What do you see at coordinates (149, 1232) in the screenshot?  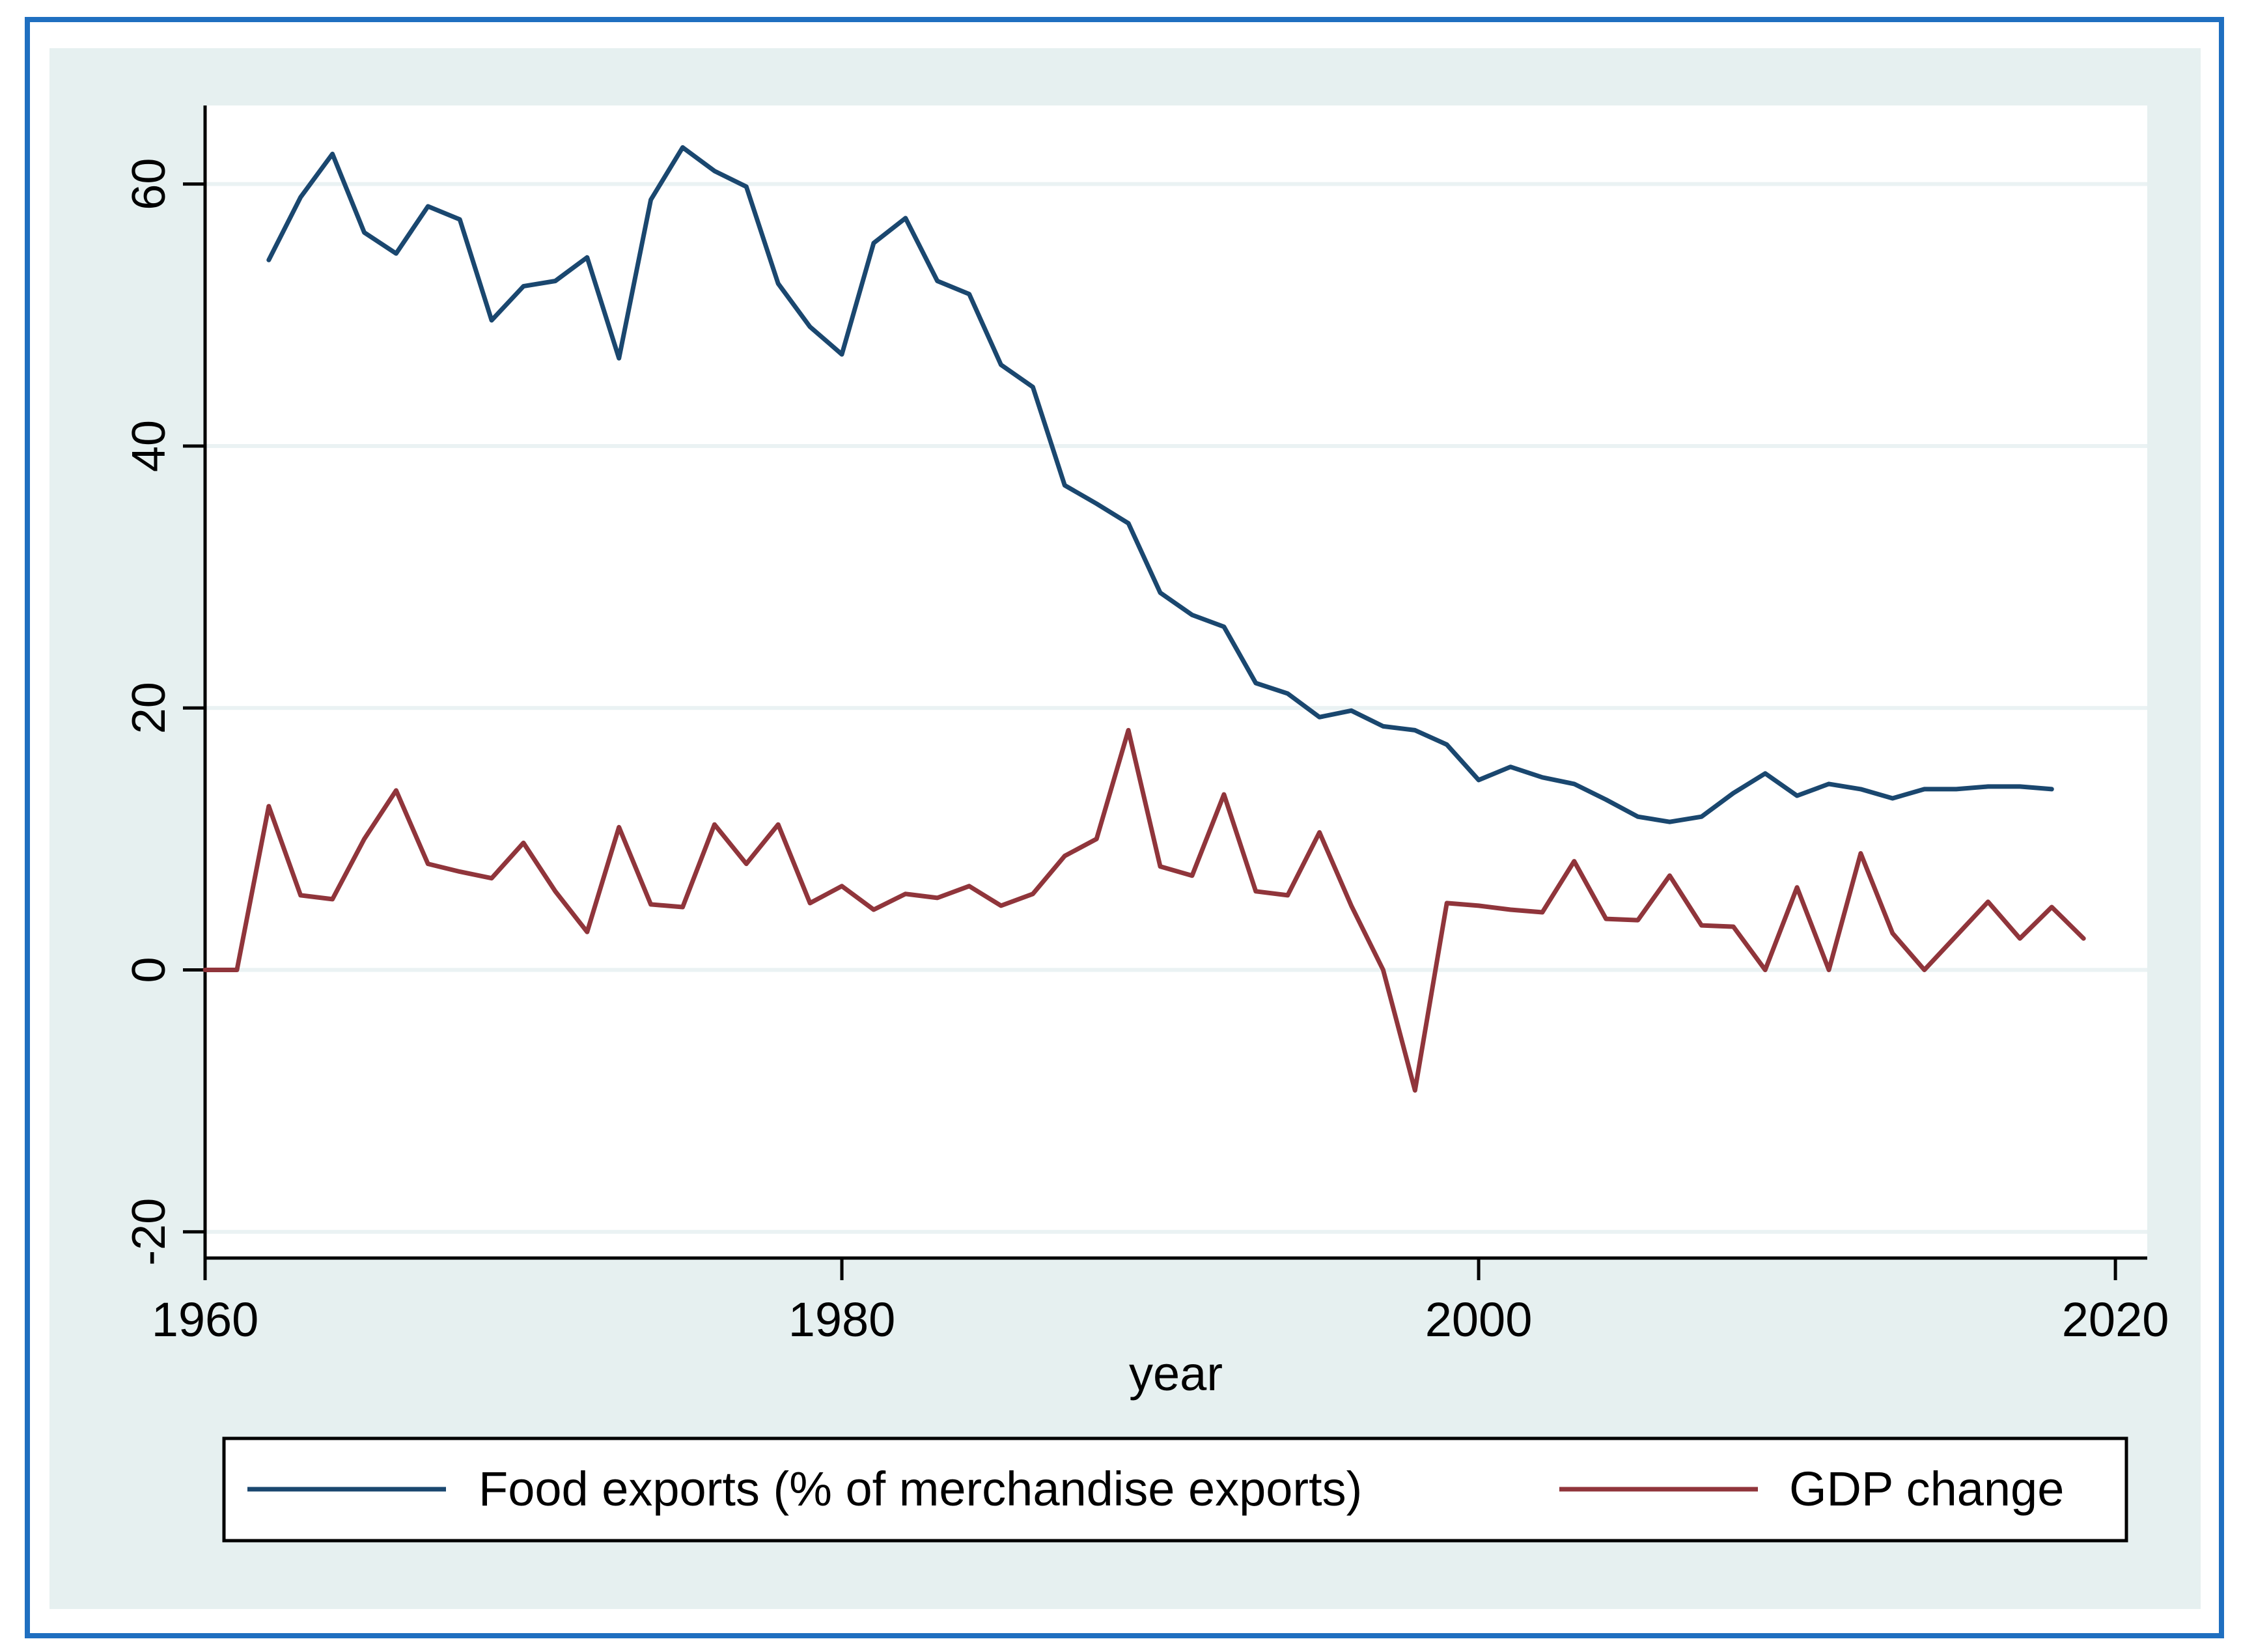 I see `y-tick-label--20: -20` at bounding box center [149, 1232].